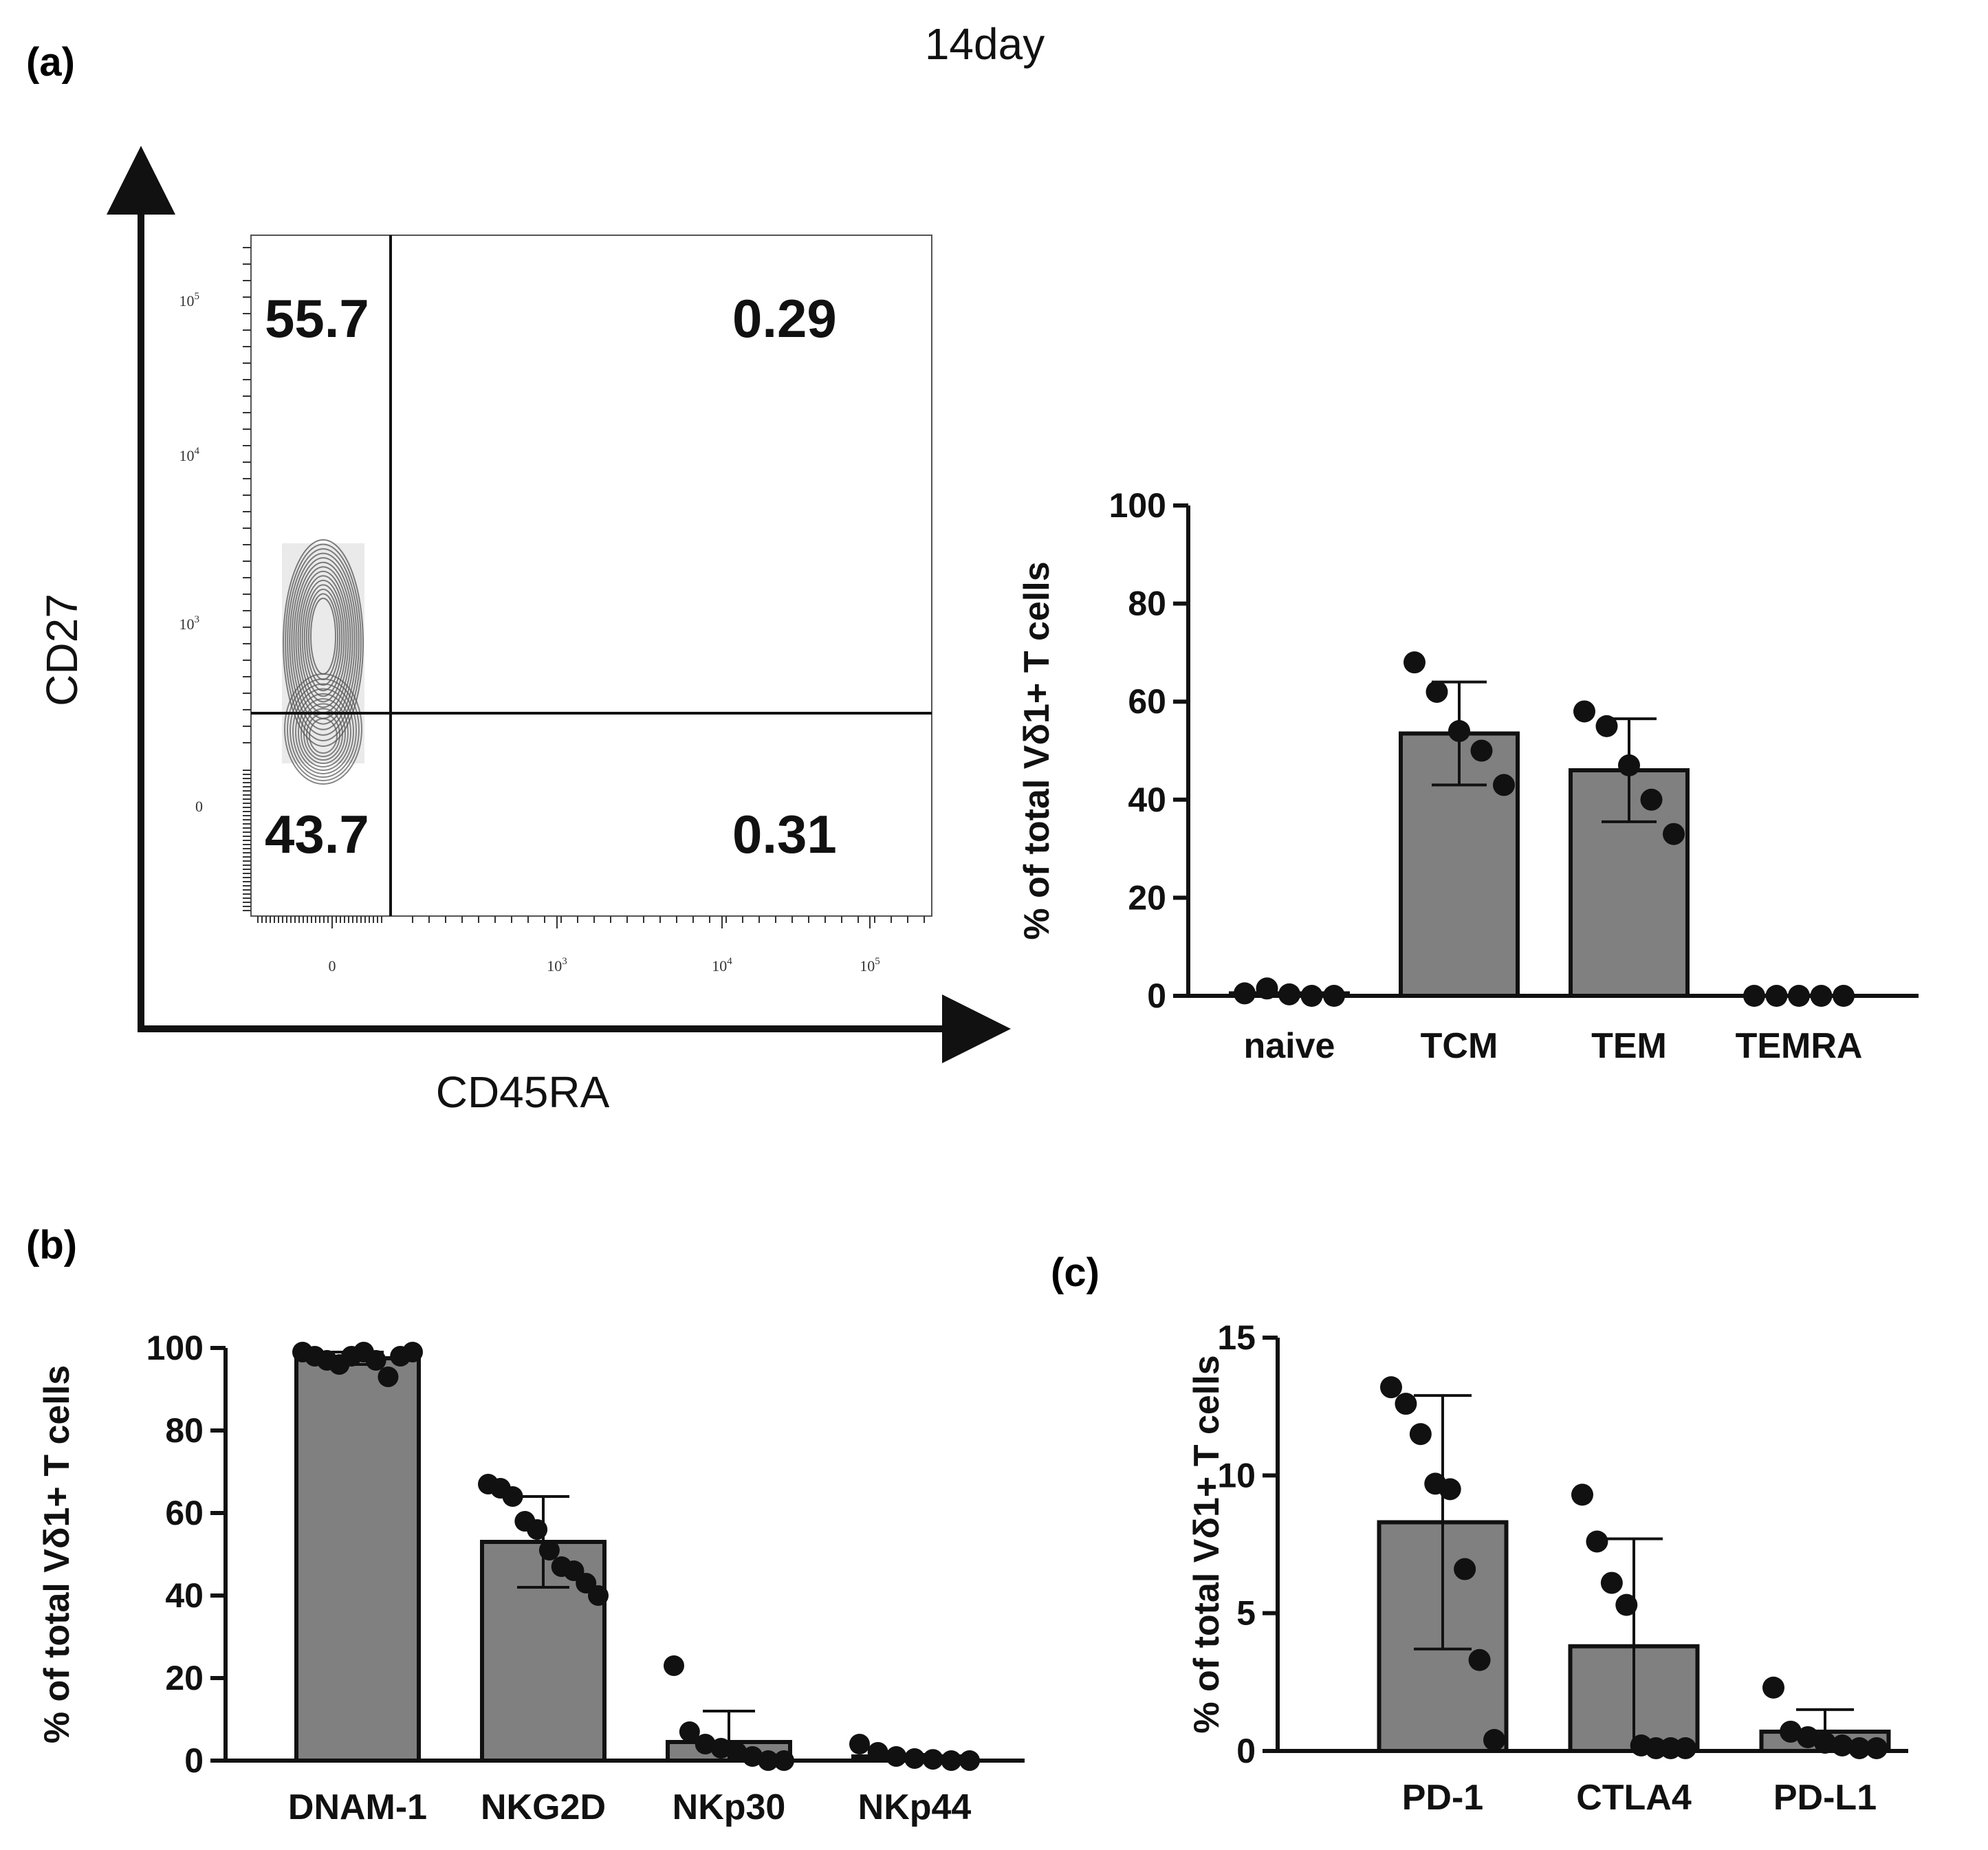 The height and width of the screenshot is (1850, 1988). Describe the element at coordinates (247, 579) in the screenshot. I see `flow-y-tick-marks` at that location.